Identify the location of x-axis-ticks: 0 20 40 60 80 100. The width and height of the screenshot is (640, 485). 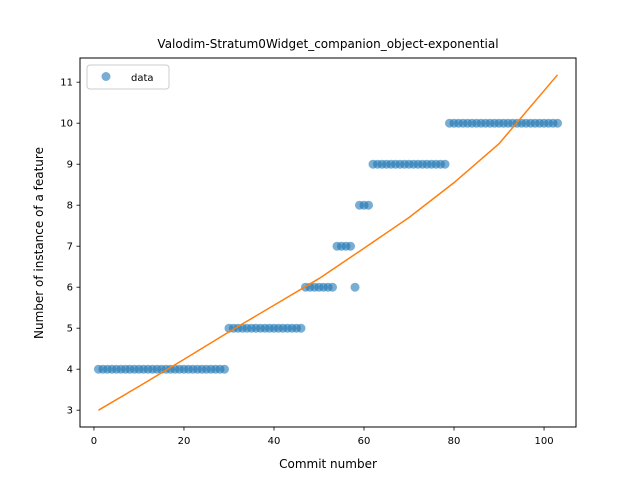
(322, 437).